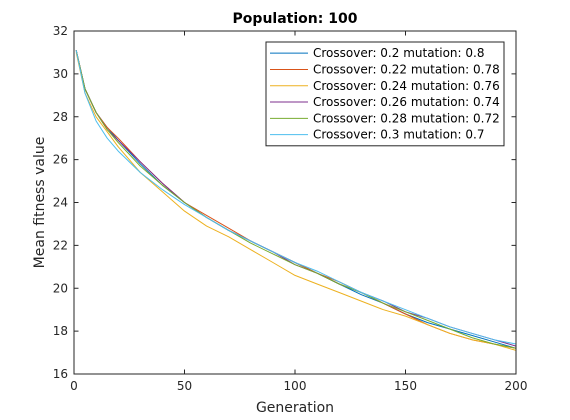 The height and width of the screenshot is (420, 570). I want to click on legend-entry-label: Crossover: 0.26 mutation: 0.74, so click(406, 102).